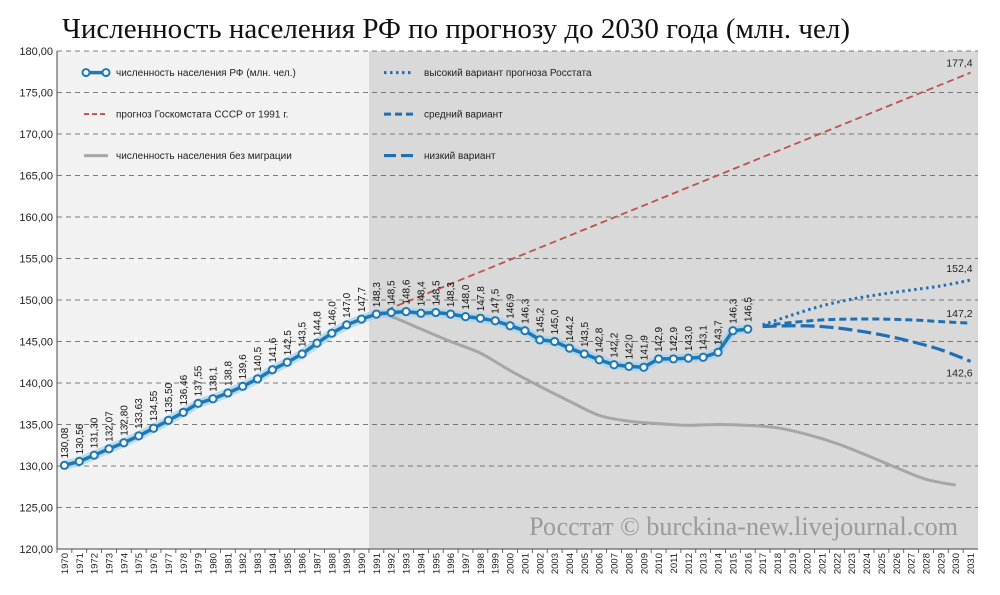  I want to click on data-label: 145,2, so click(540, 319).